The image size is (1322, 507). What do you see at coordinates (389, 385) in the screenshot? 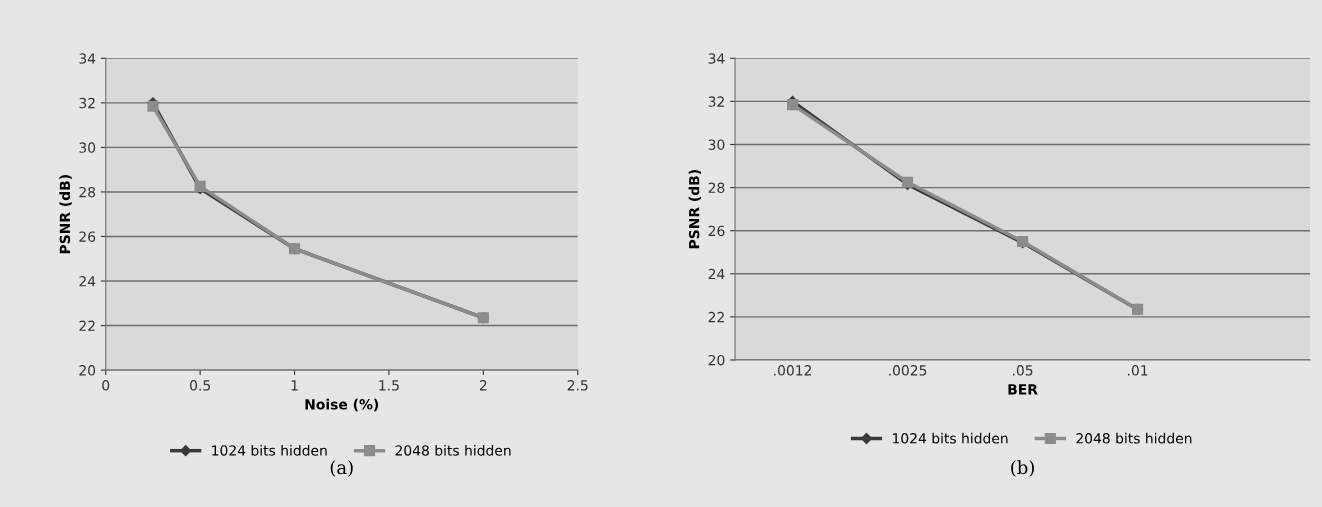
I see `x-tick-label: 1.5` at bounding box center [389, 385].